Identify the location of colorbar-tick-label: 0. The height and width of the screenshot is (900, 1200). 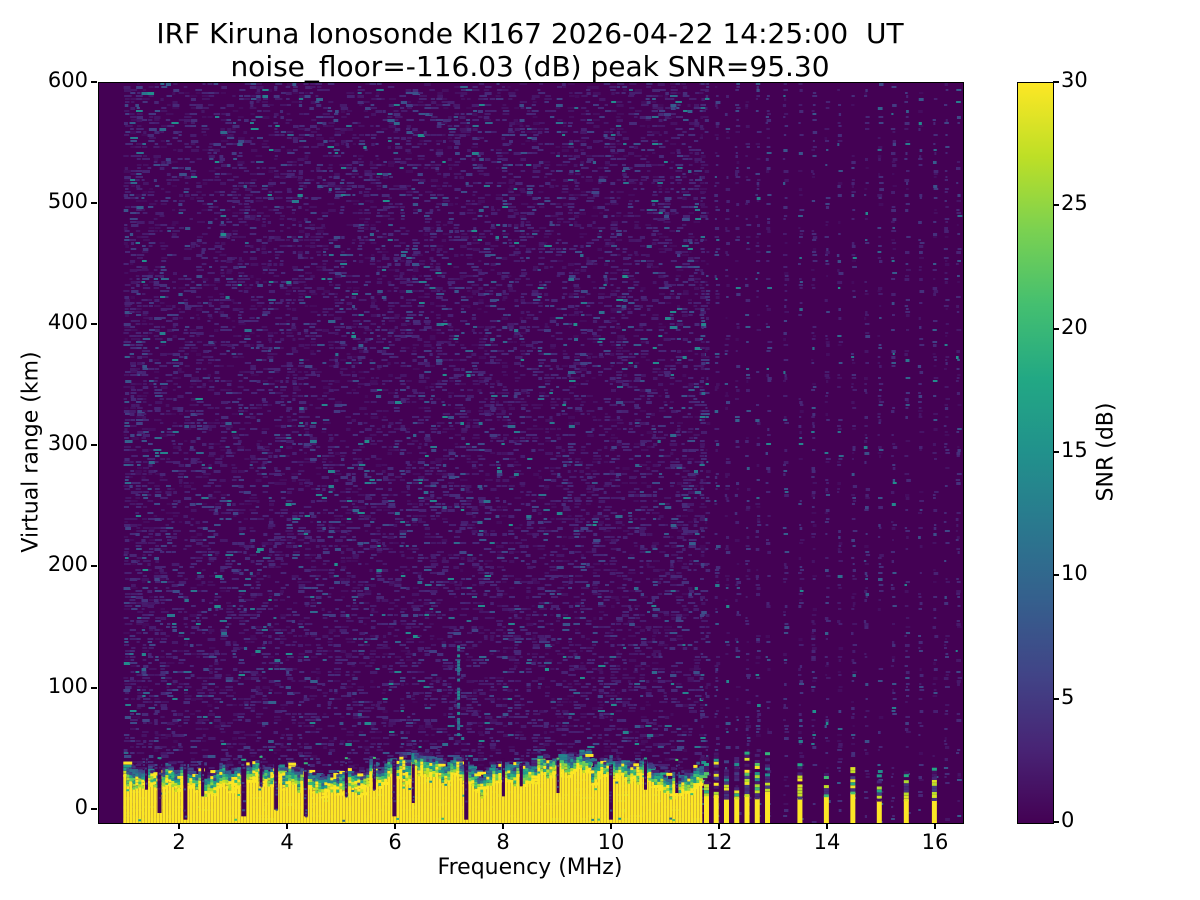
(1068, 820).